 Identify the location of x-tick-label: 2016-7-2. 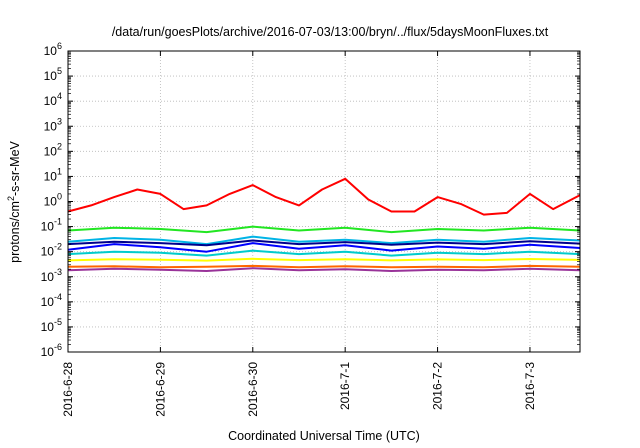
(438, 386).